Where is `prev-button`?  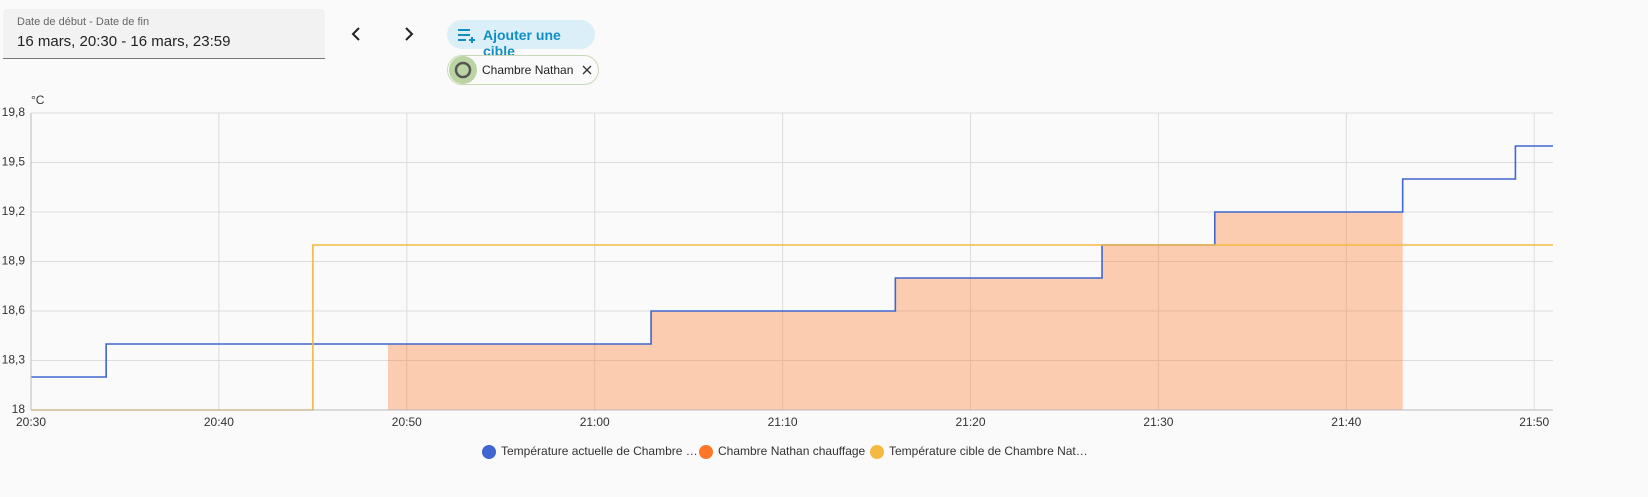 prev-button is located at coordinates (355, 34).